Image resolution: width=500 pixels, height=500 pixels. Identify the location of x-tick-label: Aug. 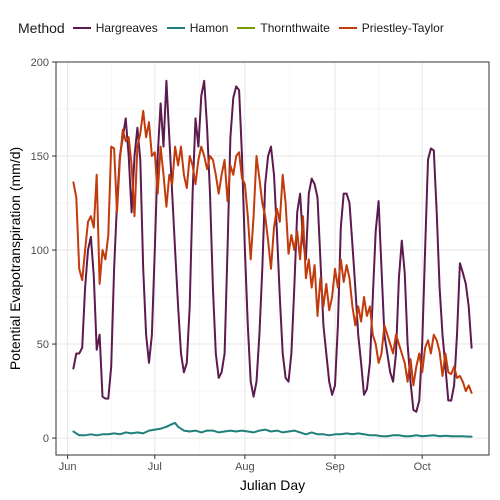
(245, 467).